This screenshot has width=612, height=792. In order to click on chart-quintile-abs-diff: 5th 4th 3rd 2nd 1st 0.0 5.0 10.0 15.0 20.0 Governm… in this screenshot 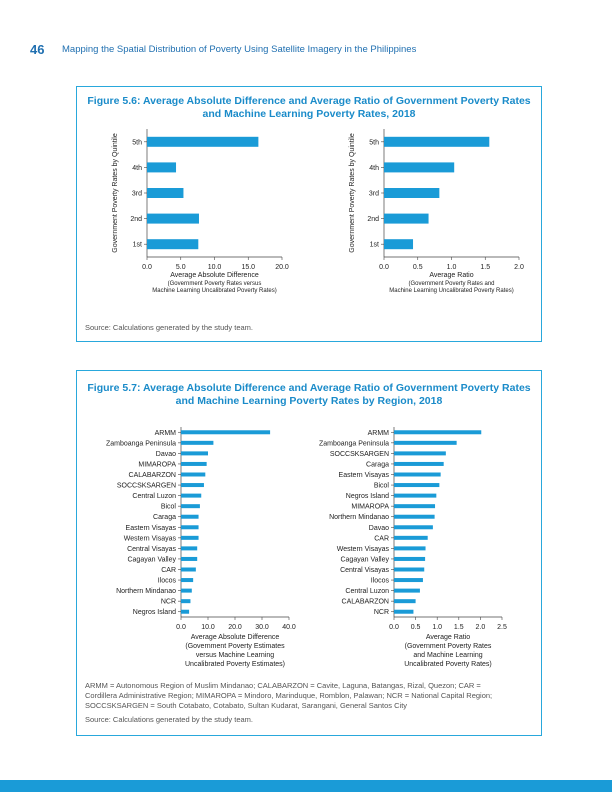, I will do `click(200, 211)`.